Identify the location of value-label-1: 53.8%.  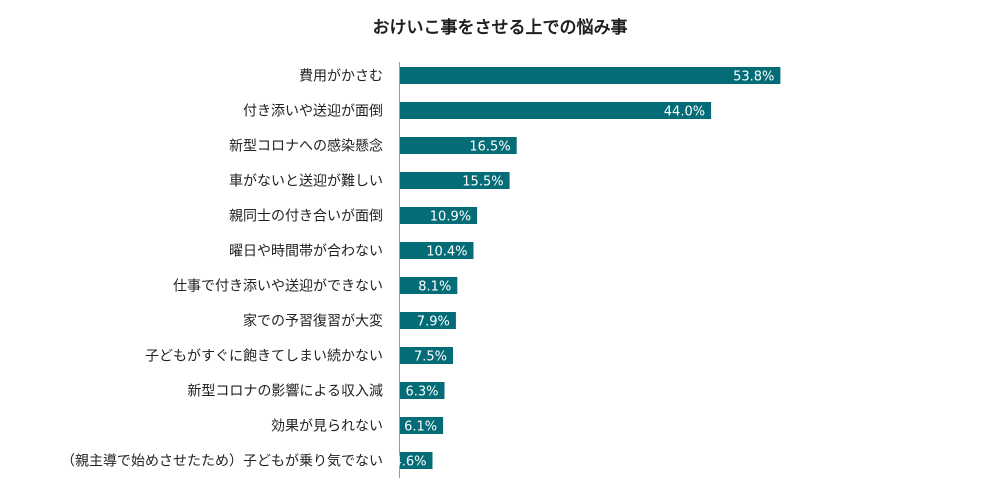
(753, 77).